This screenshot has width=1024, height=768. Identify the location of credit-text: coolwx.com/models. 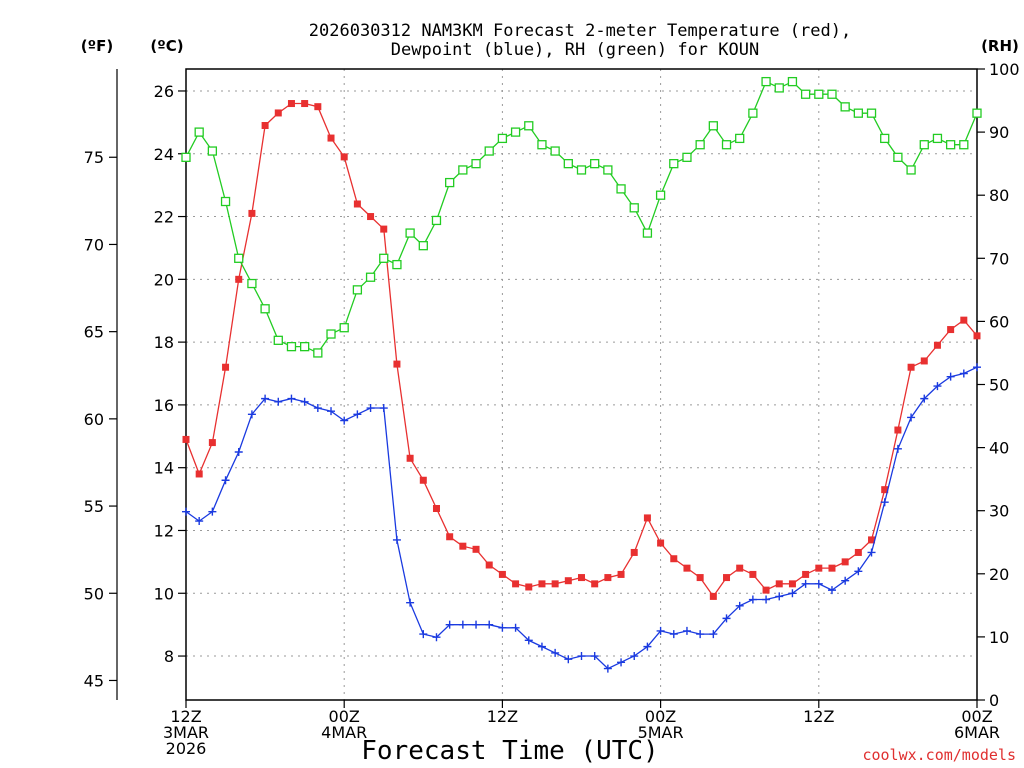
(939, 755).